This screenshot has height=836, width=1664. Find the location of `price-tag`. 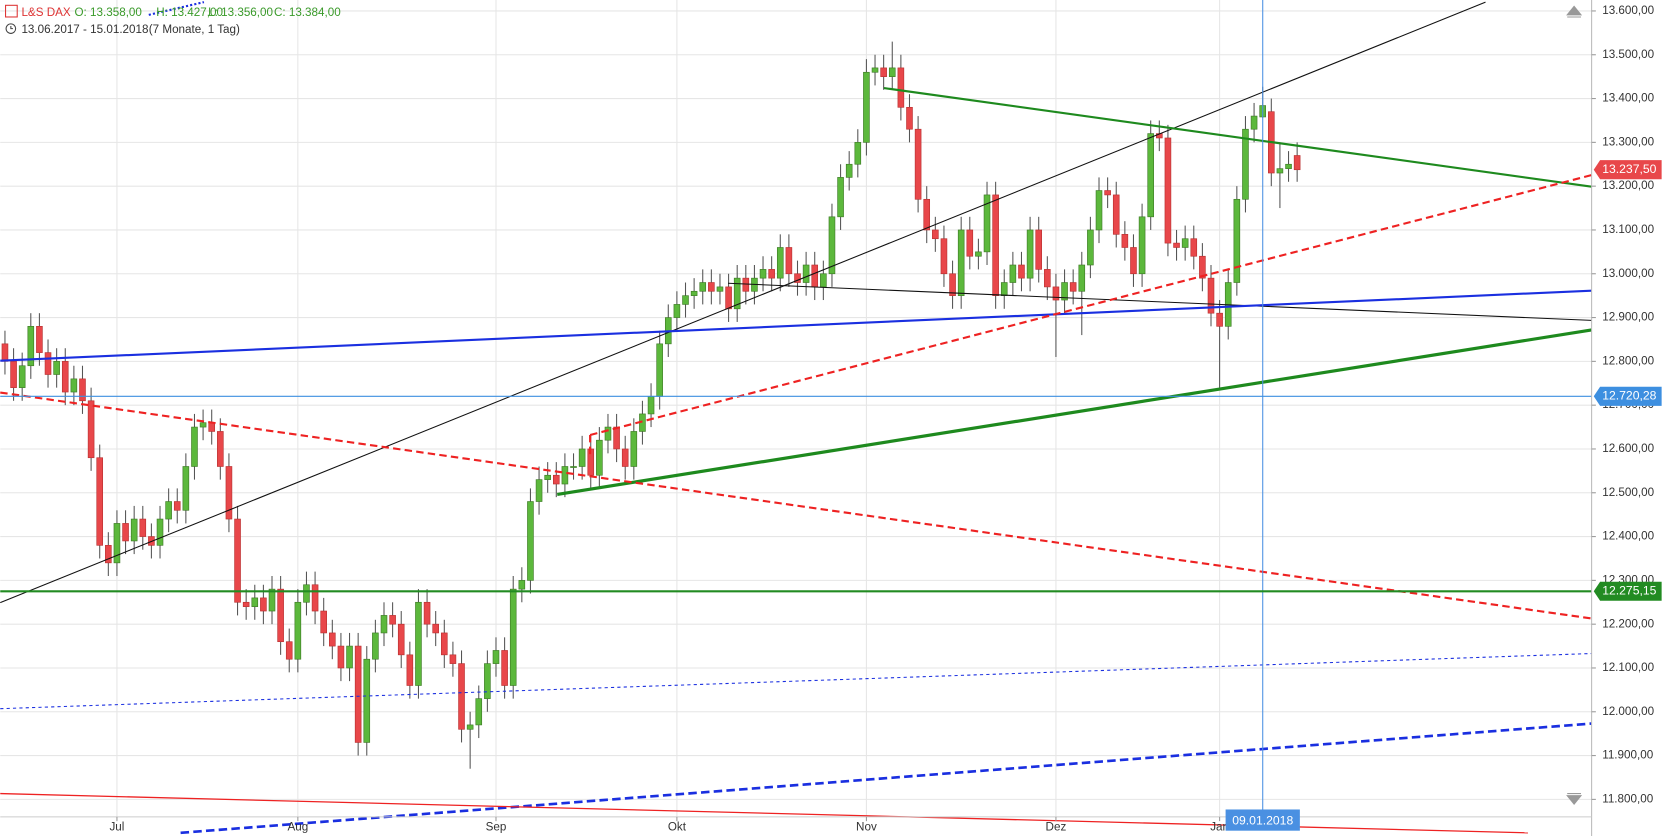

price-tag is located at coordinates (1627, 396).